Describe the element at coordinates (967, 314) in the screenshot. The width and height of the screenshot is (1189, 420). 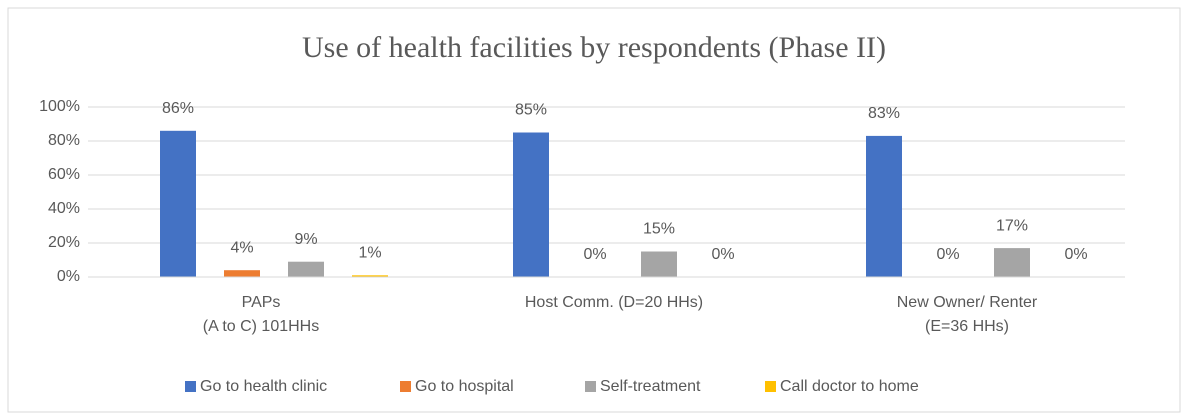
I see `x-tick-label: New Owner/ Renter (E=36 HHs)` at that location.